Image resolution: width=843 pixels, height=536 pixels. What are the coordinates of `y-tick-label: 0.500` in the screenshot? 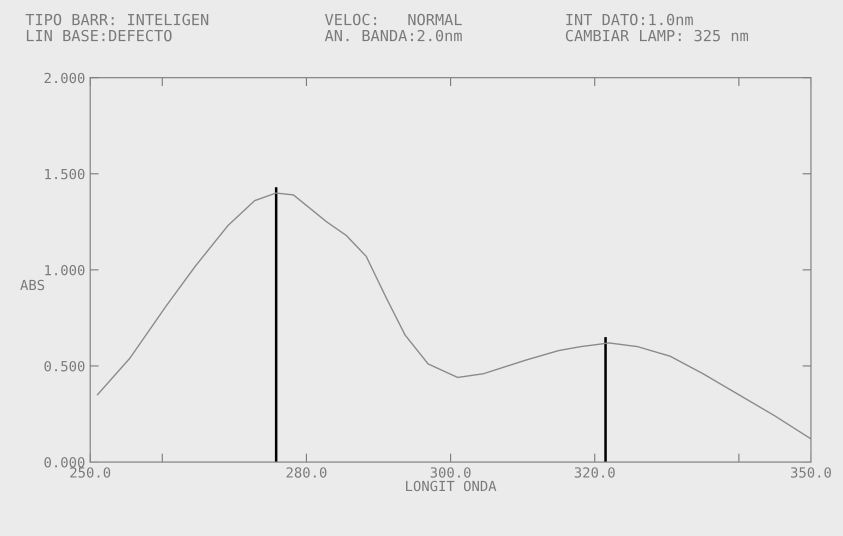 It's located at (64, 366).